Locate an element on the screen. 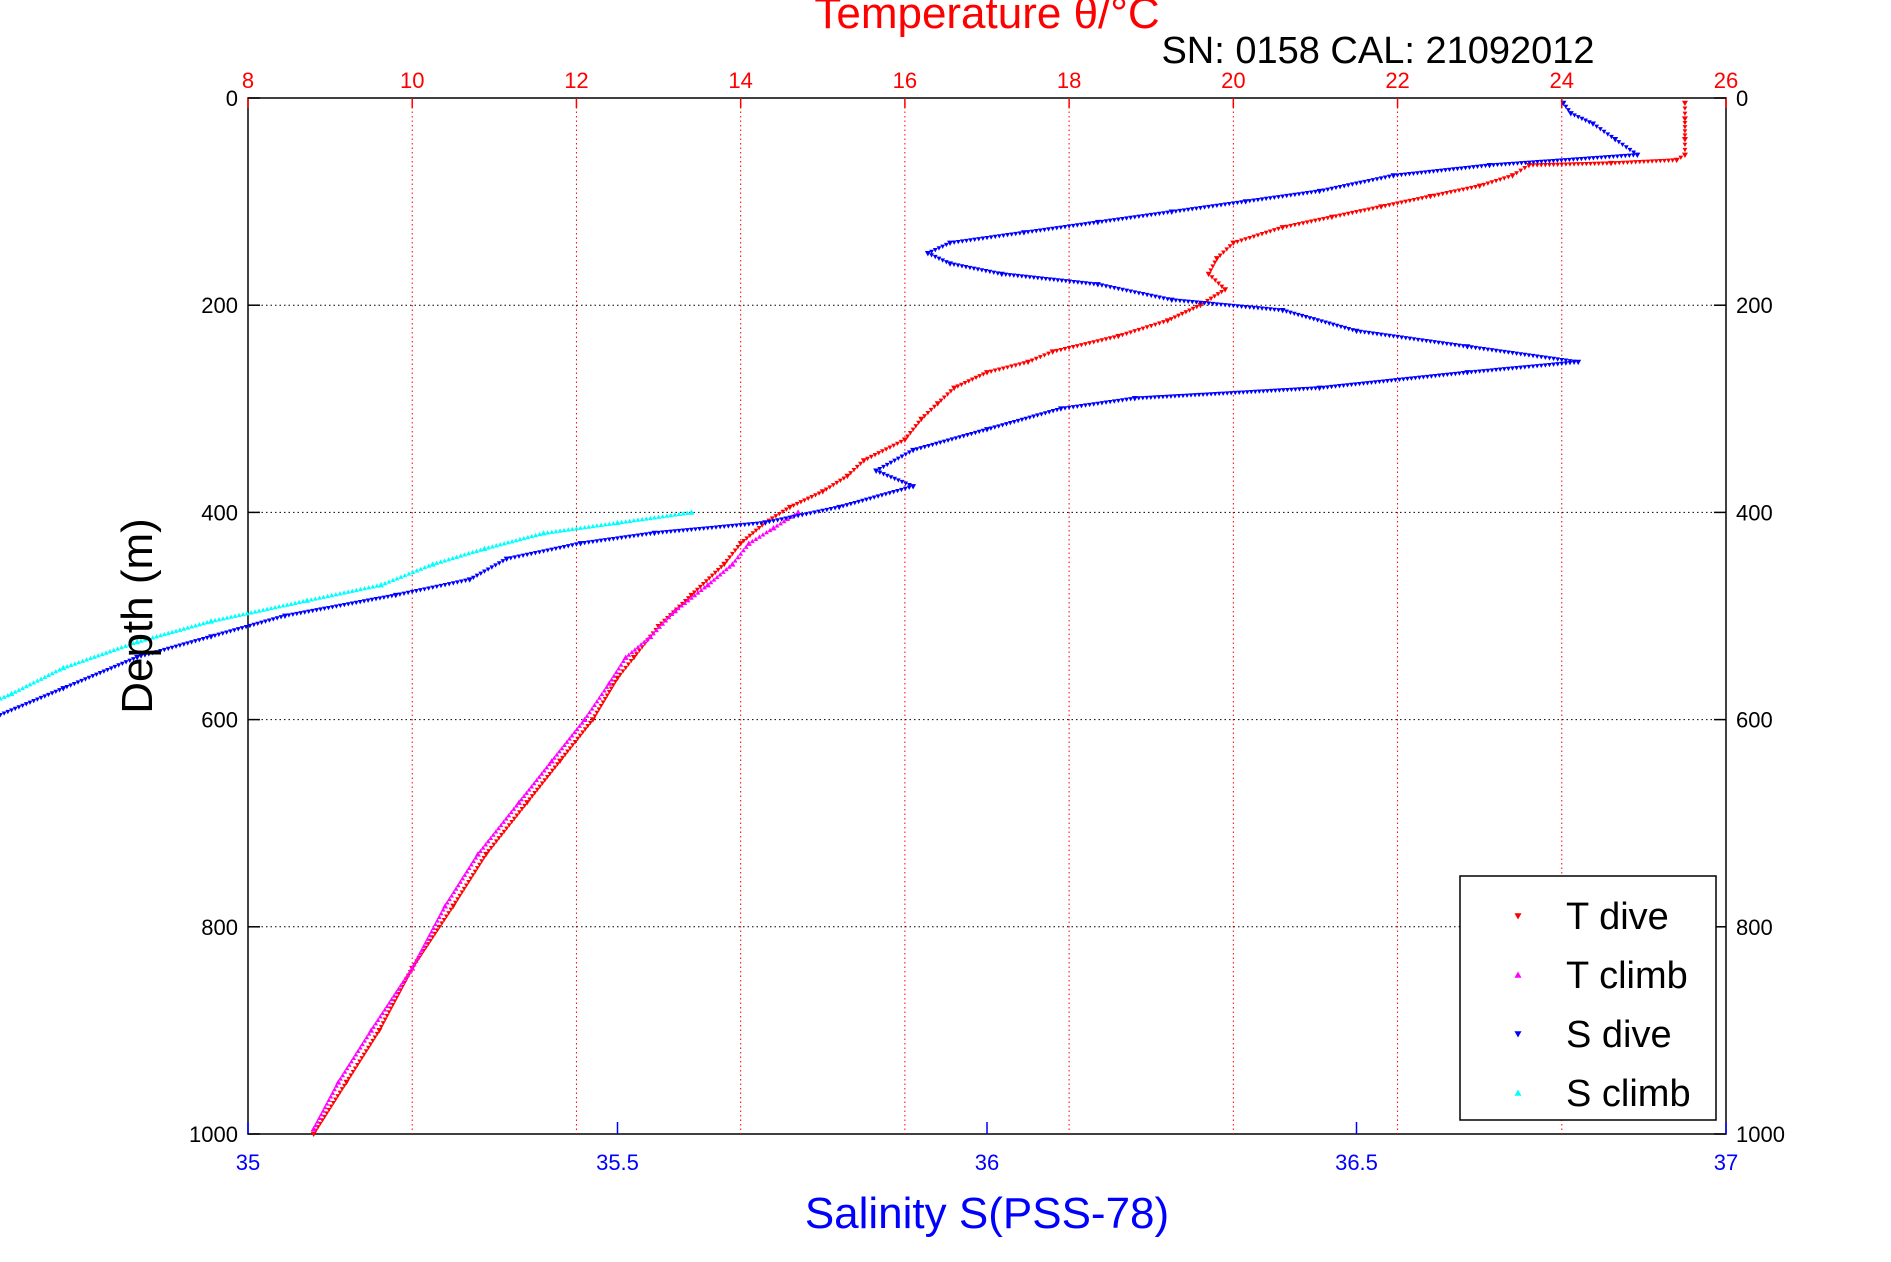 Image resolution: width=1891 pixels, height=1262 pixels. temperature-tick-label: 14 is located at coordinates (740, 80).